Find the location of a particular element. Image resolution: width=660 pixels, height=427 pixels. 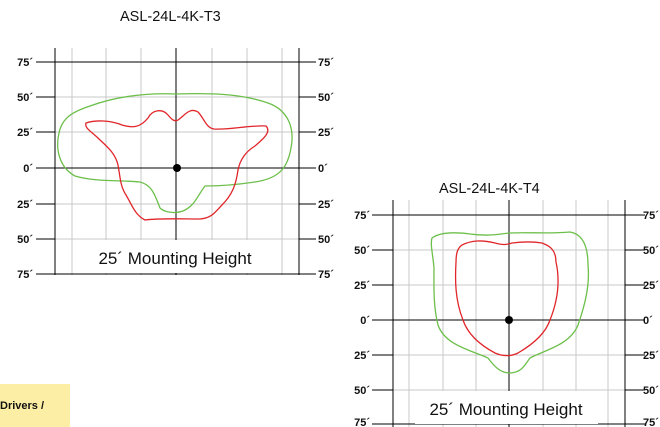

luminaire-position-t4 is located at coordinates (509, 320).